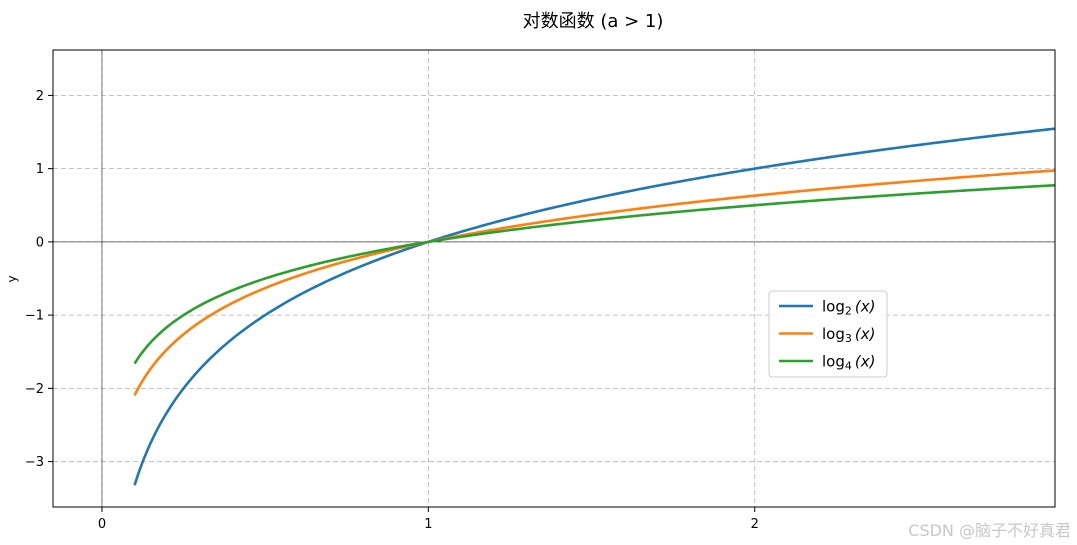 This screenshot has width=1077, height=545. I want to click on legend-entry-label: log3 (x), so click(848, 335).